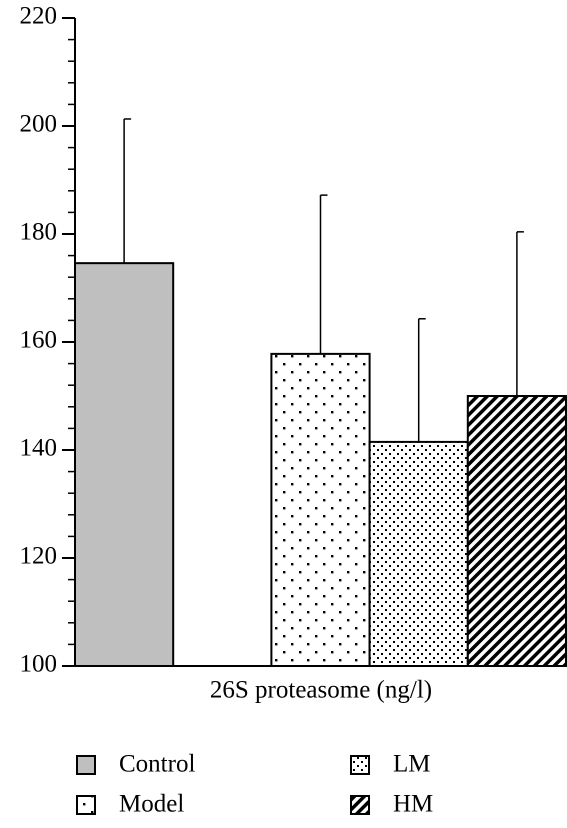 The image size is (567, 828). Describe the element at coordinates (39, 16) in the screenshot. I see `y-tick-label: 220` at that location.